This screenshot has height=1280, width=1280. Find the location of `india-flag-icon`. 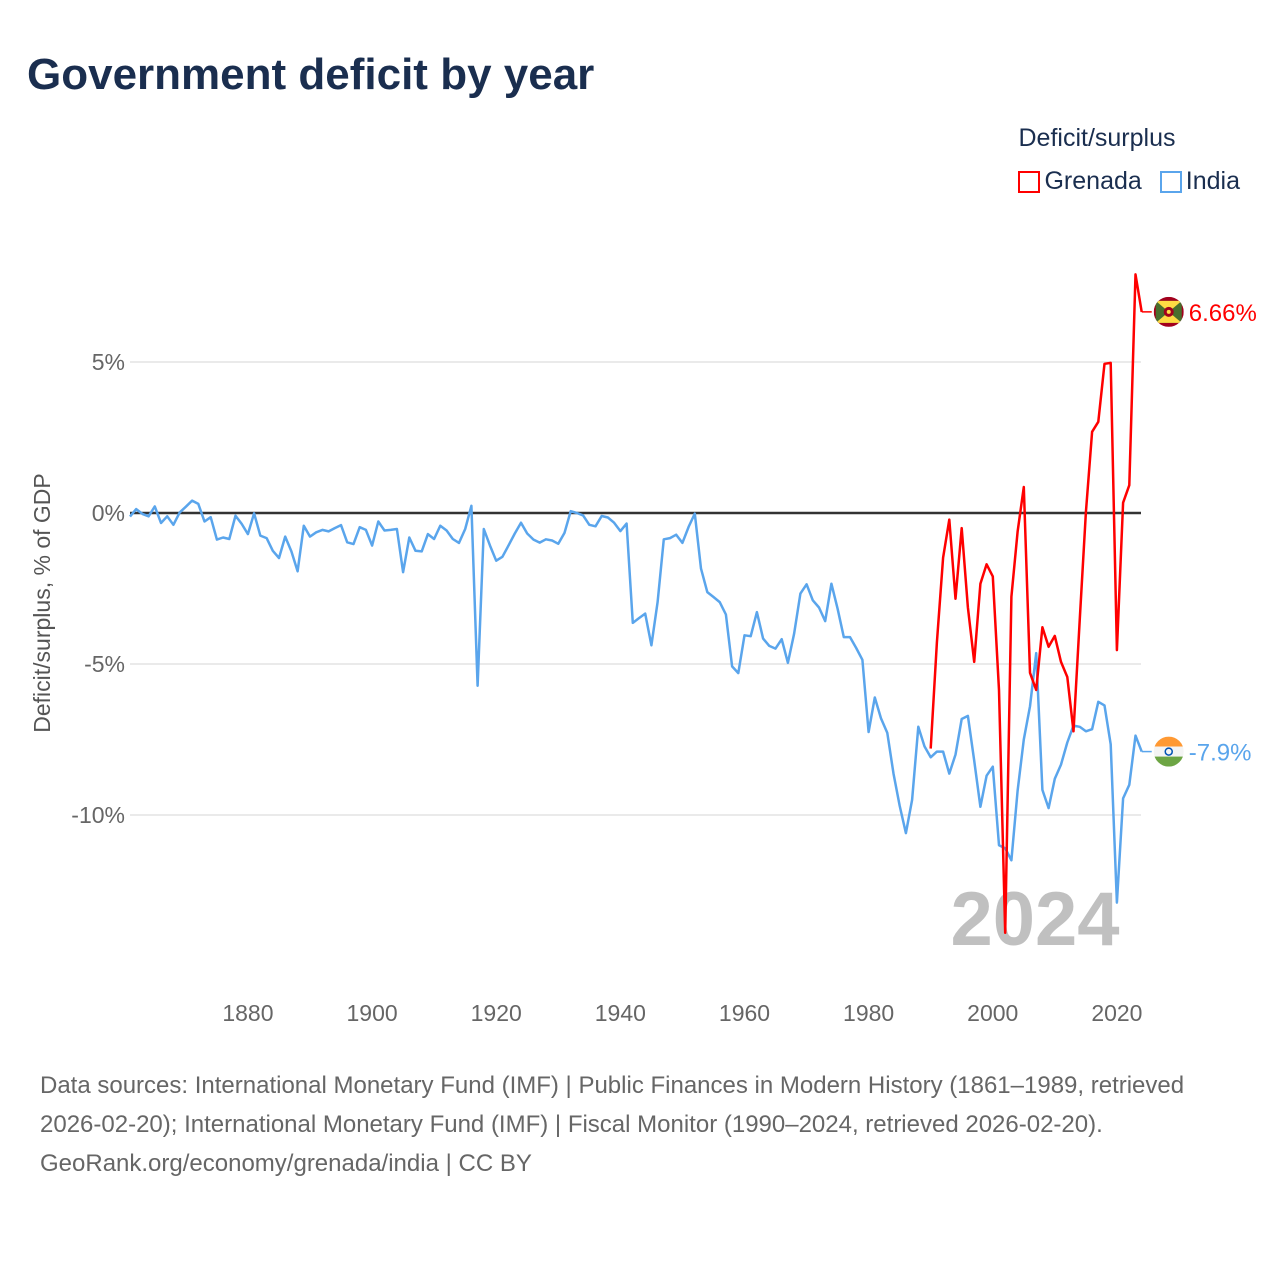

india-flag-icon is located at coordinates (1168, 751).